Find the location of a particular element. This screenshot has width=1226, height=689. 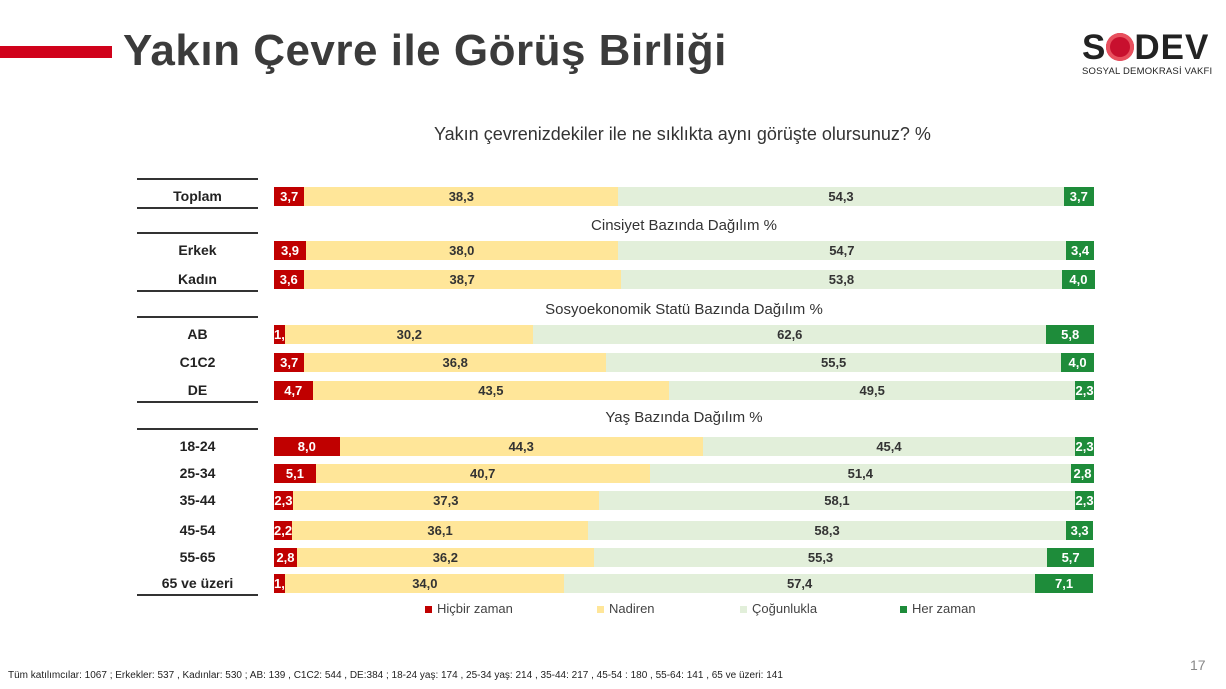

sodev-logo: S DEV SOSYAL DEMOKRASİ VAKFI is located at coordinates (1150, 53).